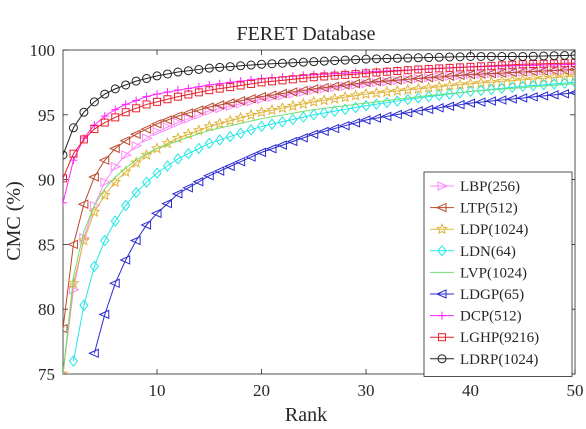  What do you see at coordinates (46, 309) in the screenshot?
I see `y-tick-label: 80` at bounding box center [46, 309].